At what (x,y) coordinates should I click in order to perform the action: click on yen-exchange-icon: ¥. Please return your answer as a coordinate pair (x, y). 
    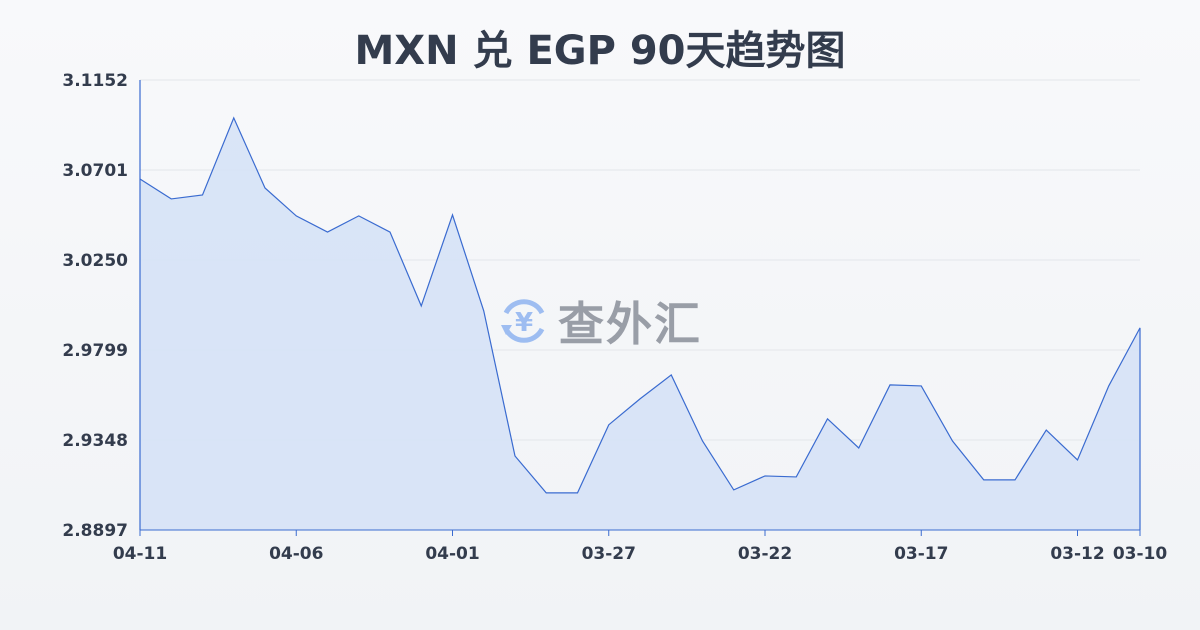
    Looking at the image, I should click on (523, 321).